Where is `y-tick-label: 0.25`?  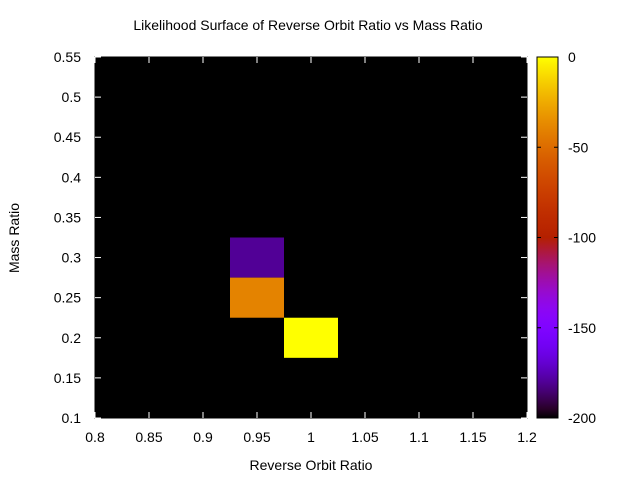
y-tick-label: 0.25 is located at coordinates (67, 298).